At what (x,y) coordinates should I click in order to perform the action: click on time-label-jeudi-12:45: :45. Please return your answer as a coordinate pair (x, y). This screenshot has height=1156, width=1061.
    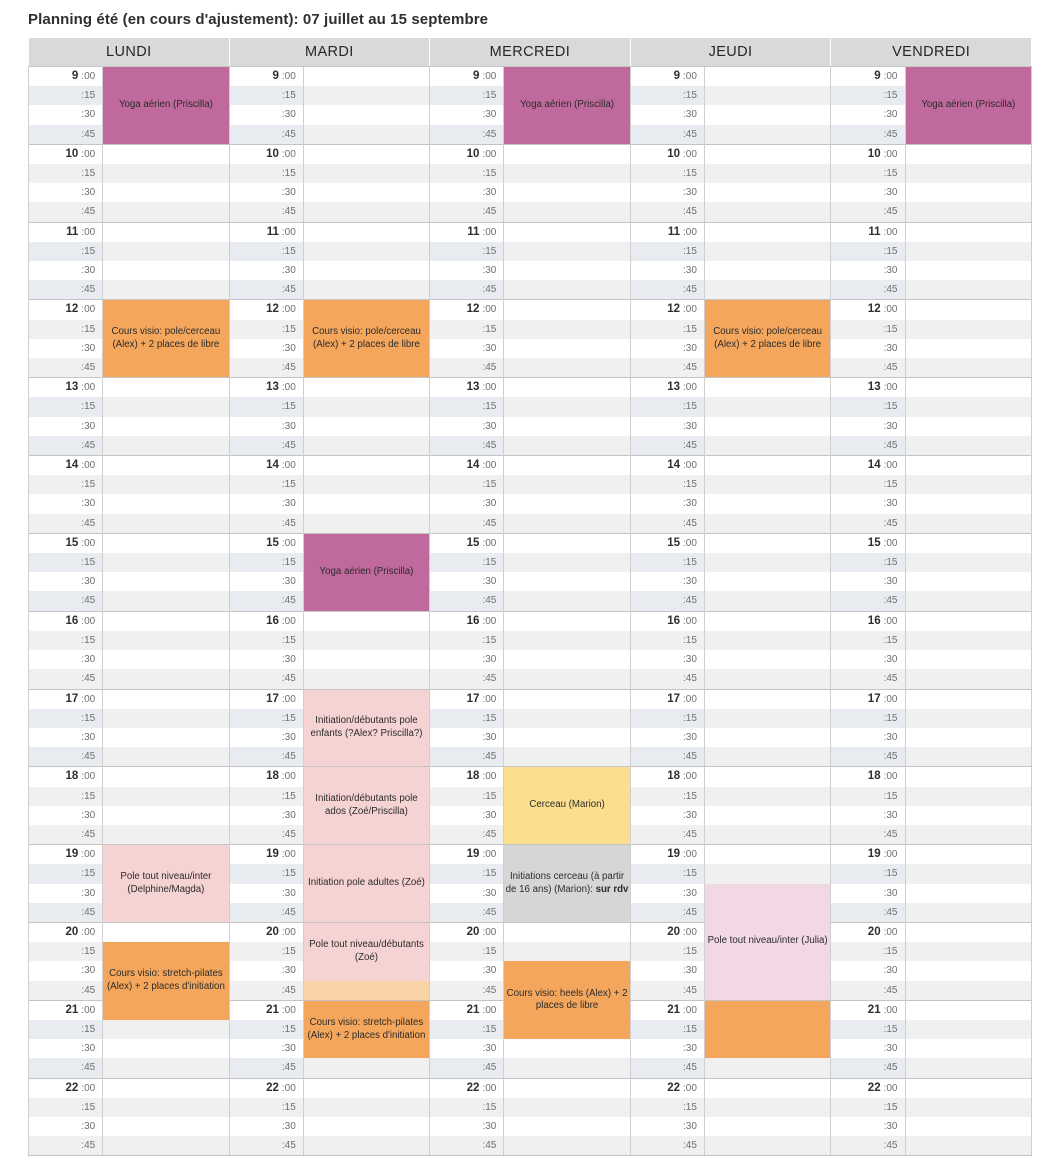
    Looking at the image, I should click on (667, 368).